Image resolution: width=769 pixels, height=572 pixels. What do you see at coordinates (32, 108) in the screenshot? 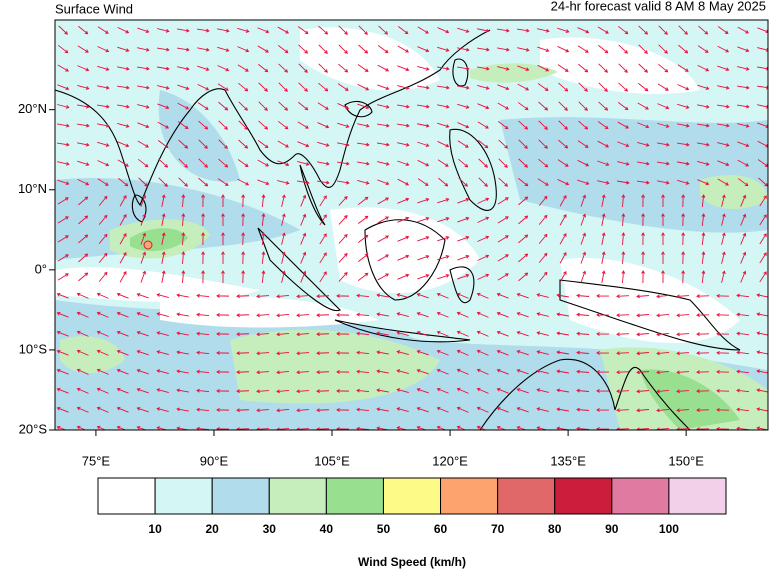
I see `lat-tick-label: 20°N` at bounding box center [32, 108].